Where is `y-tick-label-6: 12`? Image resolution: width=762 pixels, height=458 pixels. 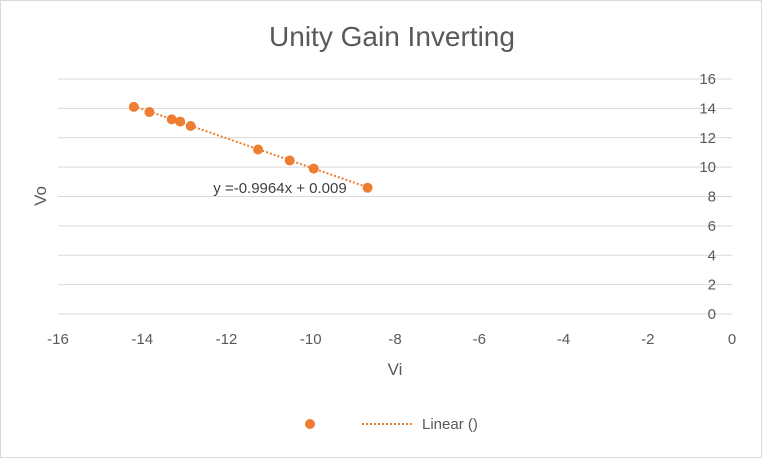 y-tick-label-6: 12 is located at coordinates (707, 138).